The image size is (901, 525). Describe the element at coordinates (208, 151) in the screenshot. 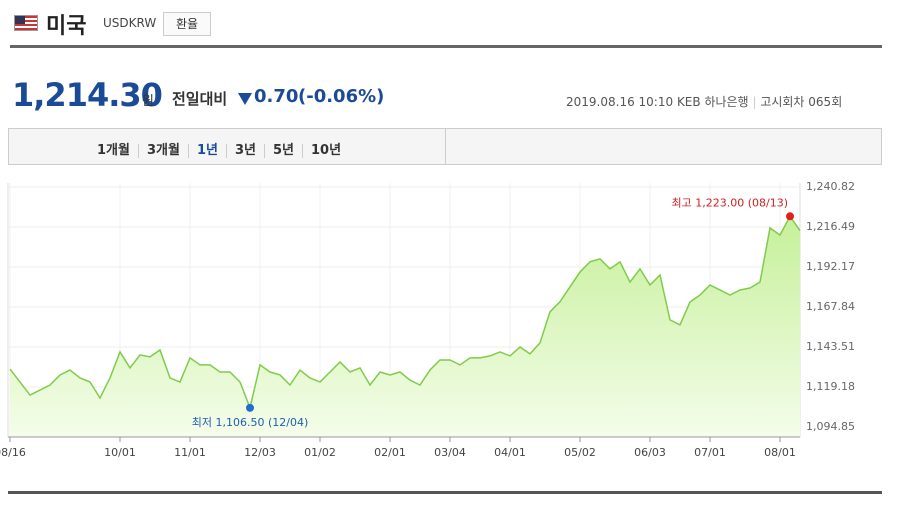

I see `period-tab: 1년` at that location.